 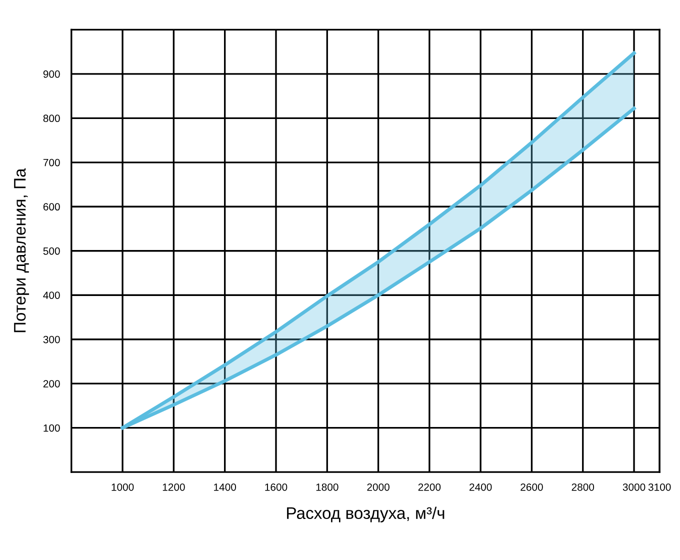 I want to click on y-axis-title: Потери давления, Па, so click(x=22, y=250).